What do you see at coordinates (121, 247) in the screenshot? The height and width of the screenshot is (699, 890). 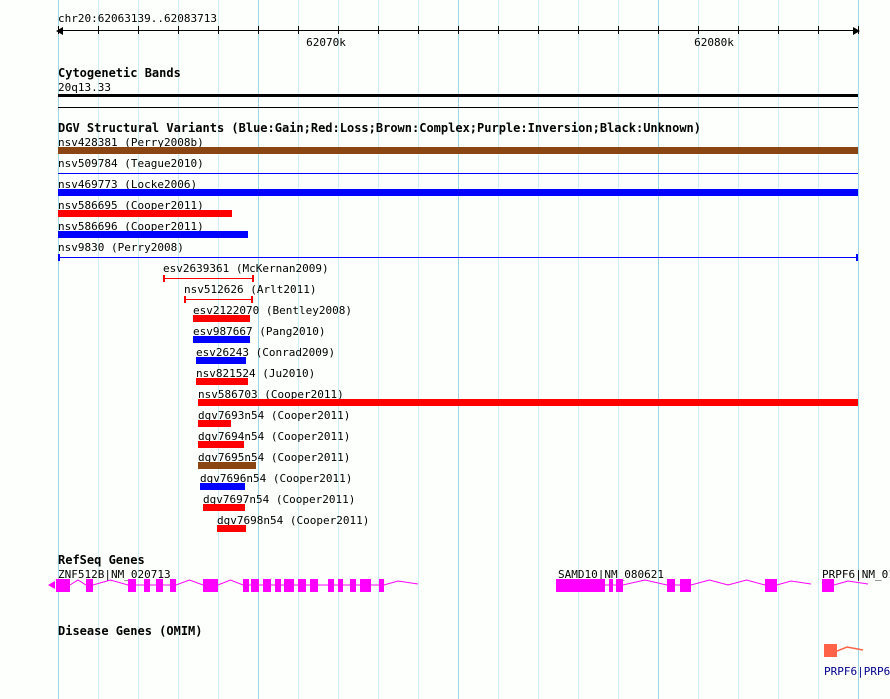 I see `dgv-track-label: nsv9830 (Perry2008)` at bounding box center [121, 247].